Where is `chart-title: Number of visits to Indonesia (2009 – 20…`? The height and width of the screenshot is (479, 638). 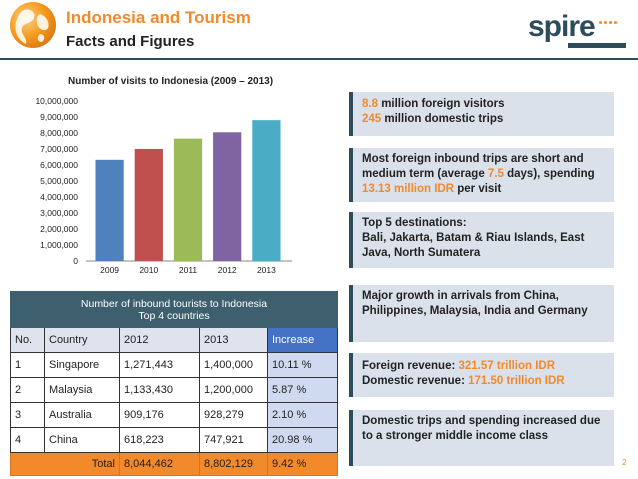
chart-title: Number of visits to Indonesia (2009 – 20… is located at coordinates (171, 81).